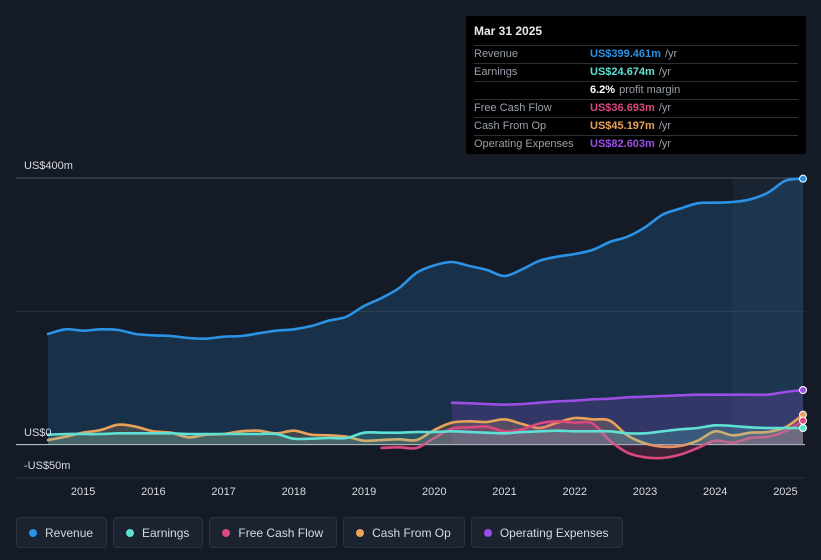  I want to click on tooltip-row: Operating Expenses US$82.603m/yr, so click(636, 144).